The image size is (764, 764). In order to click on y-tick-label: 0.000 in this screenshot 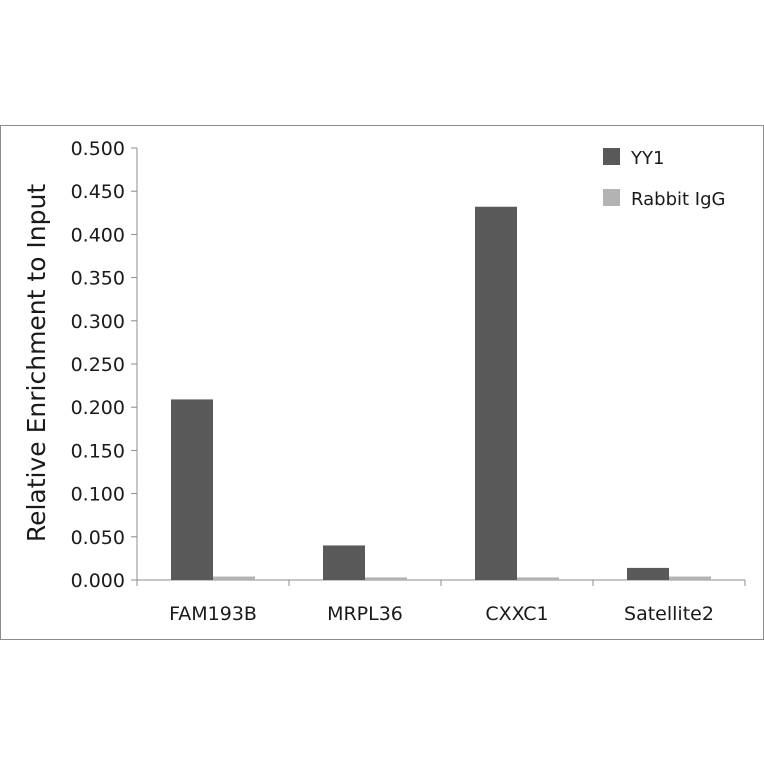, I will do `click(98, 581)`.